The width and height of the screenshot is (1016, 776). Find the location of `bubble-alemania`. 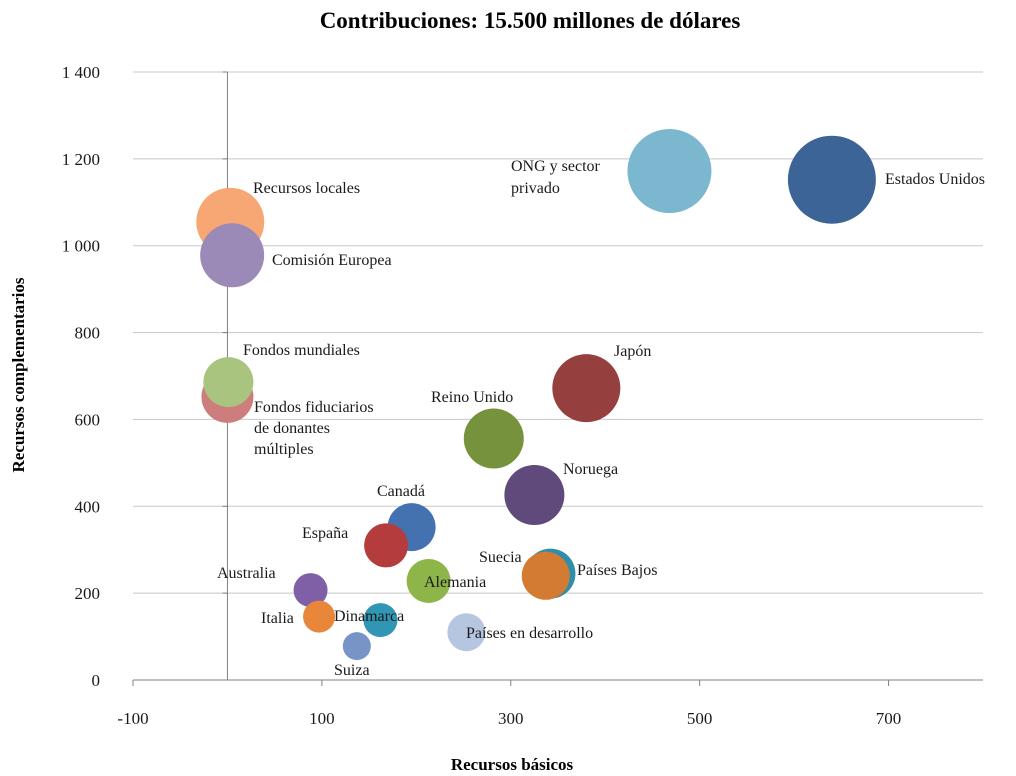

bubble-alemania is located at coordinates (428, 580).